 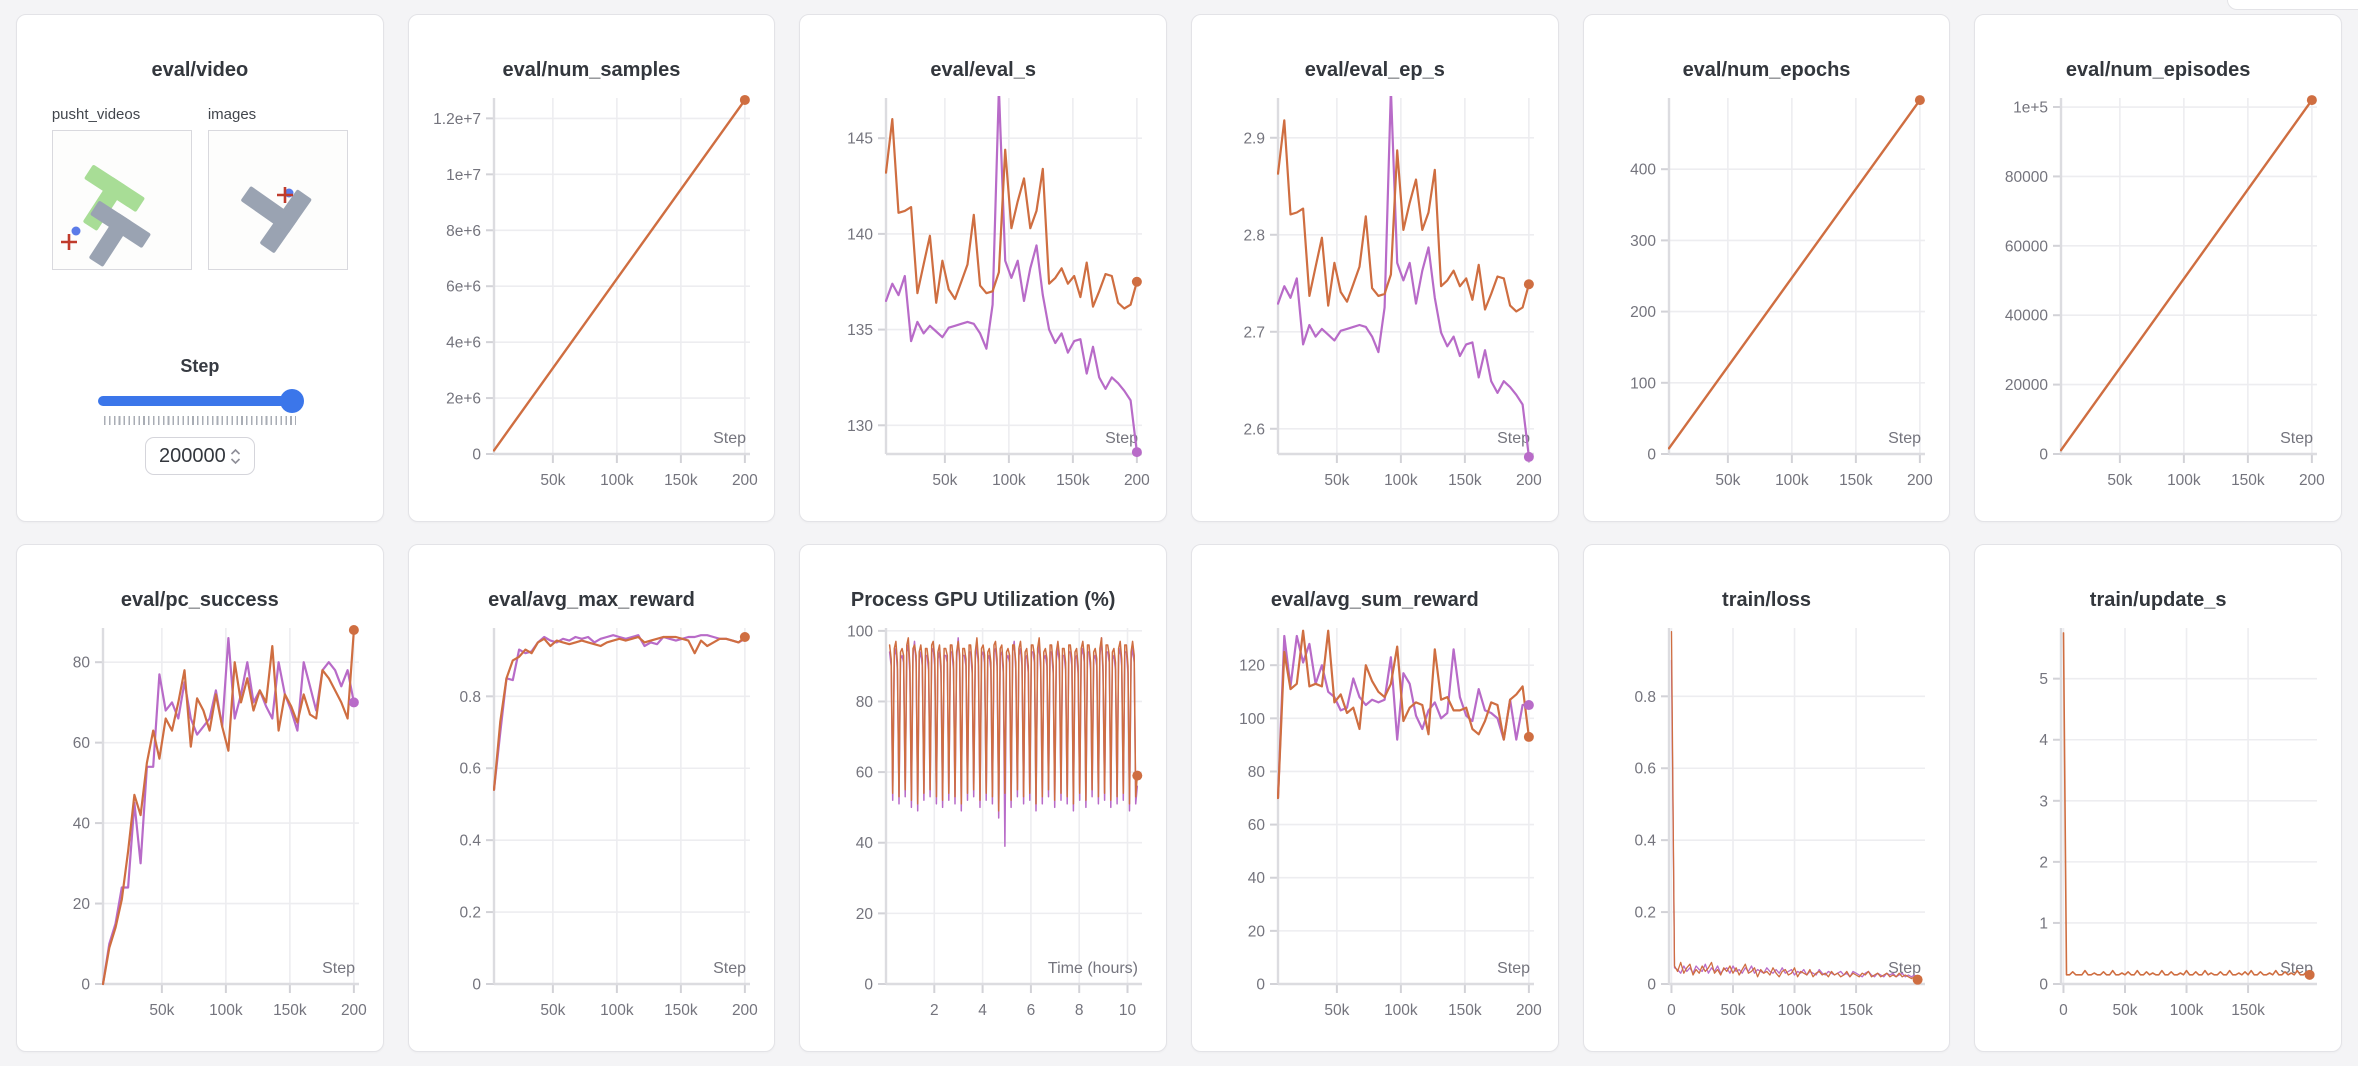 What do you see at coordinates (2158, 600) in the screenshot?
I see `panel-title: train/update_s` at bounding box center [2158, 600].